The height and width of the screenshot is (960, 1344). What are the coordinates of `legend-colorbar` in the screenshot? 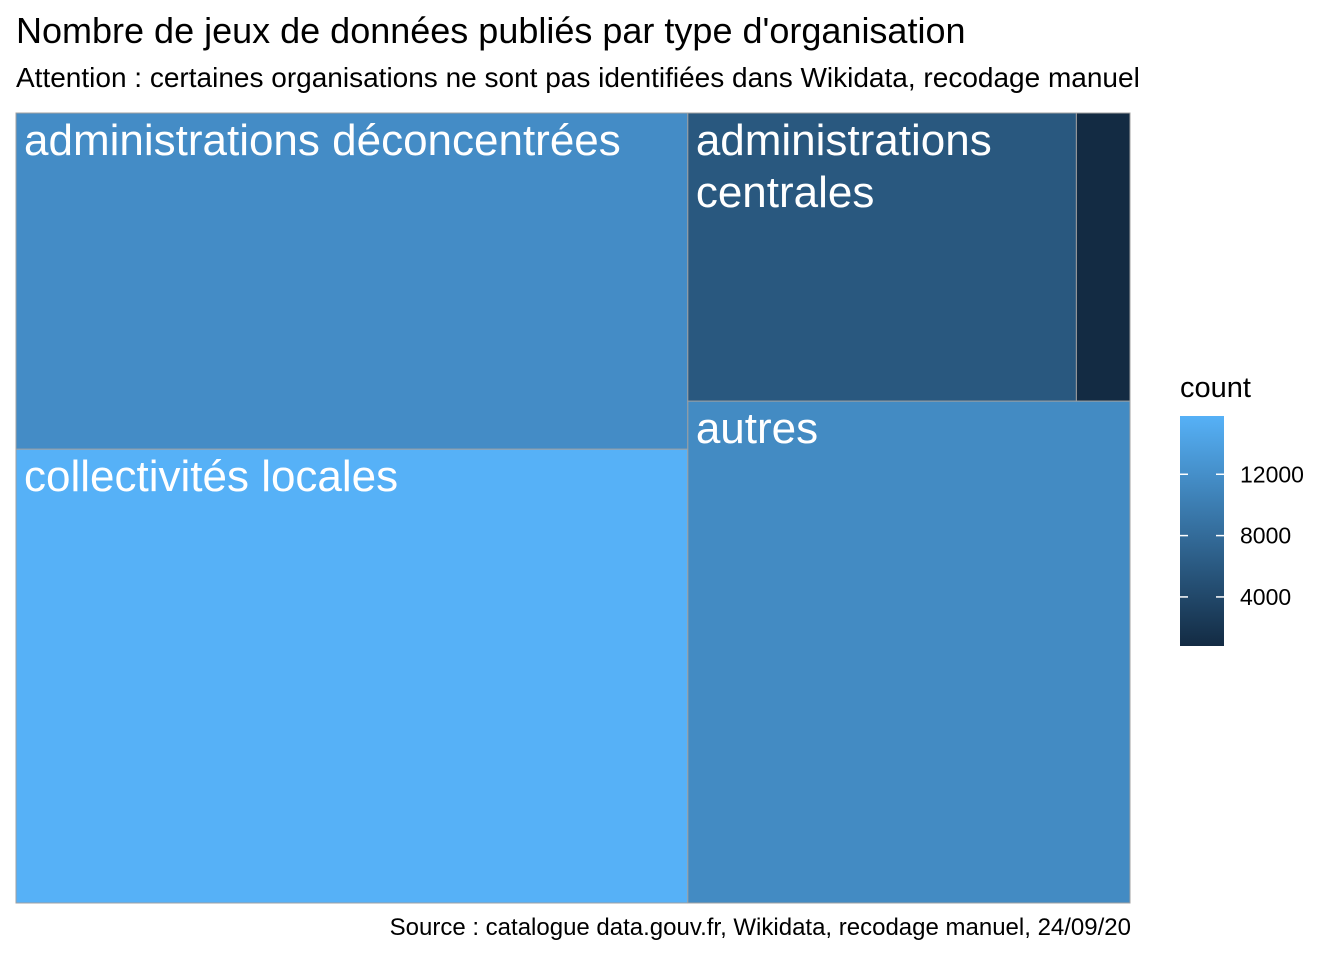 It's located at (1202, 531).